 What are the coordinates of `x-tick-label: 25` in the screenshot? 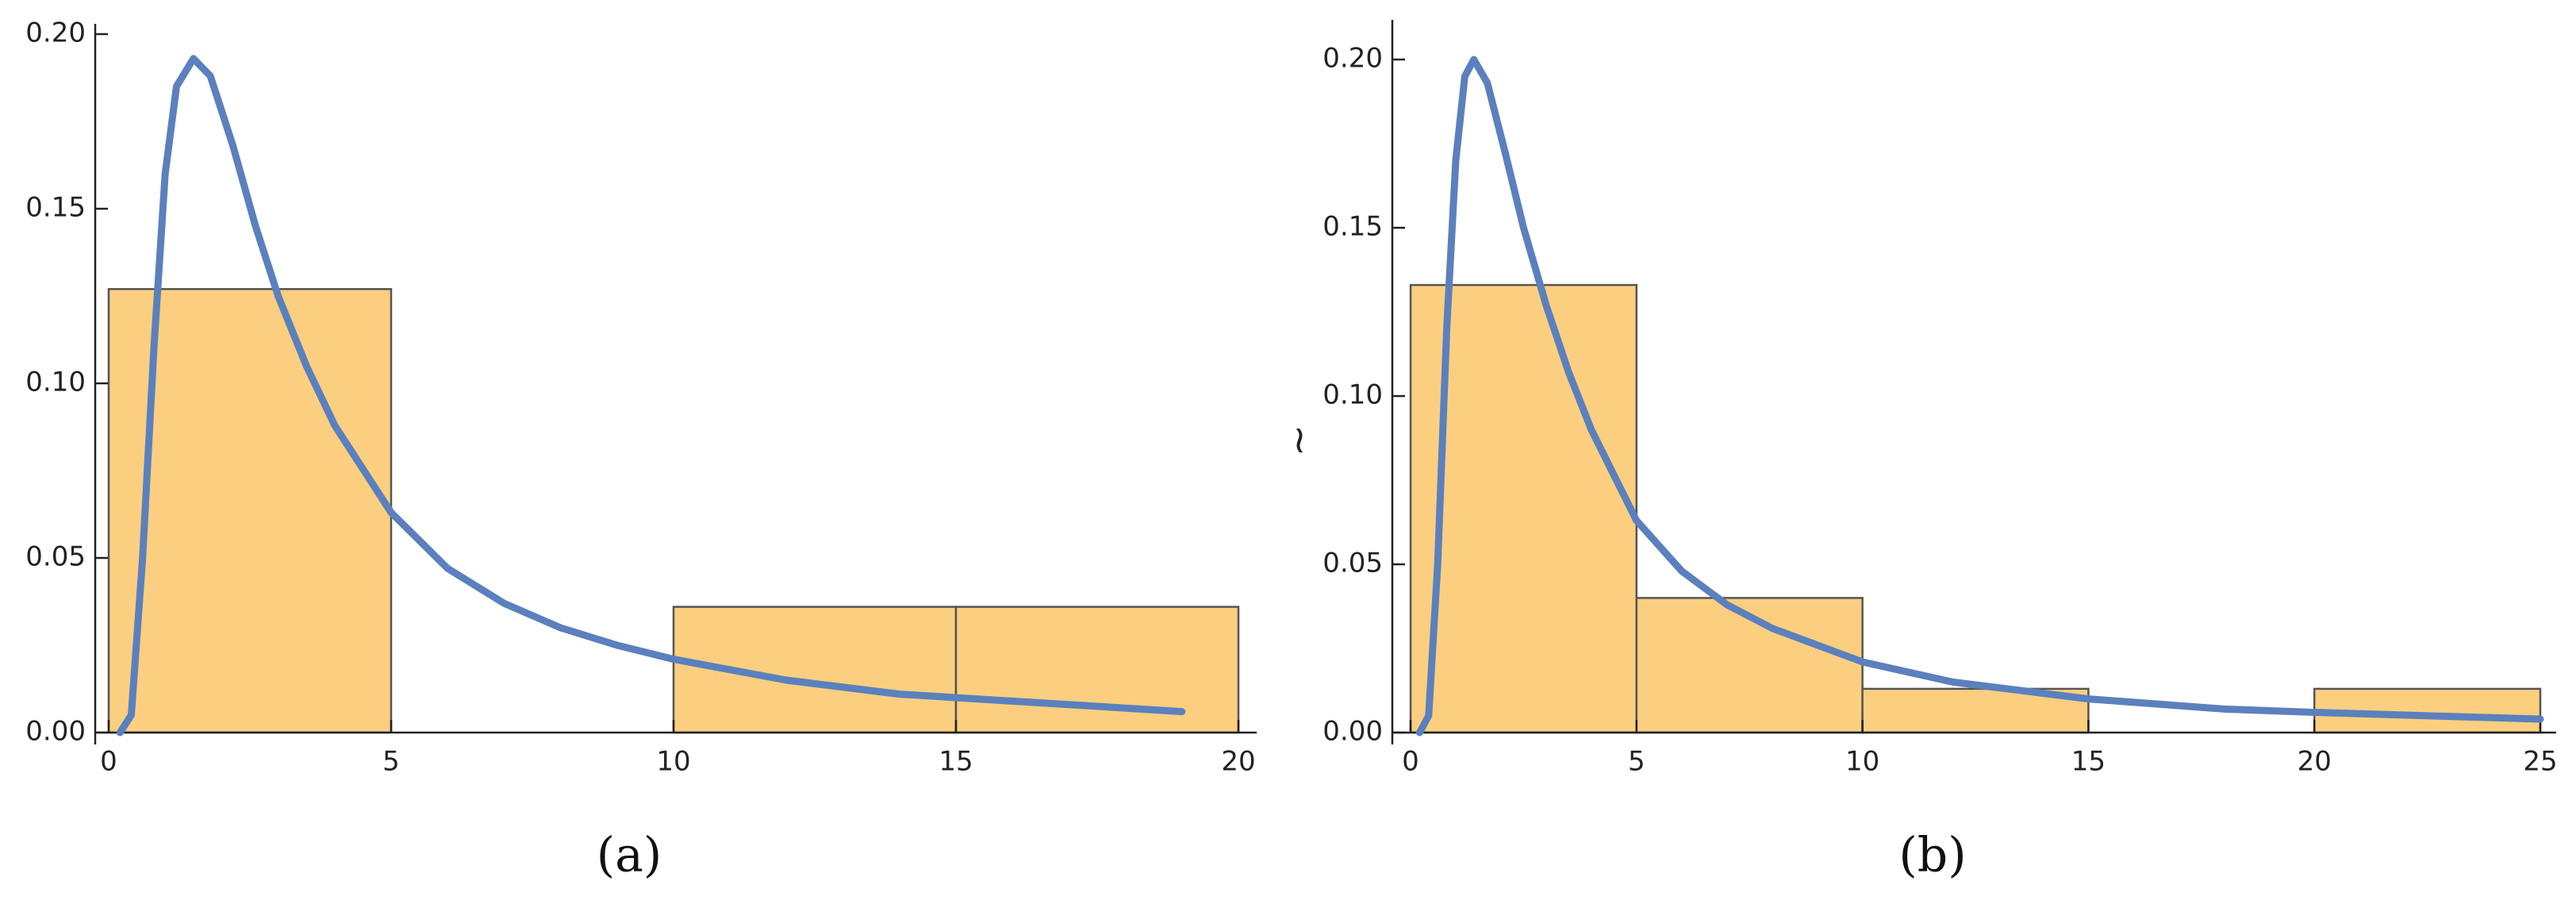 It's located at (2540, 762).